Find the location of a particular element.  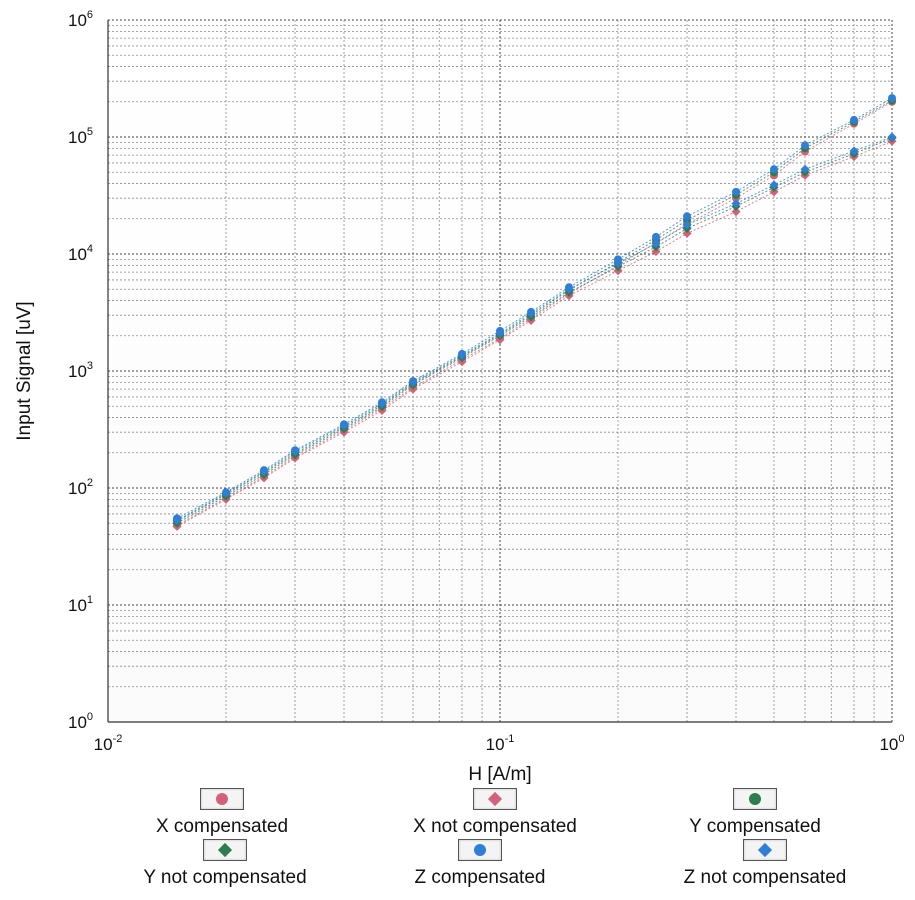

y-tick-label: 10⁵ is located at coordinates (80, 136).